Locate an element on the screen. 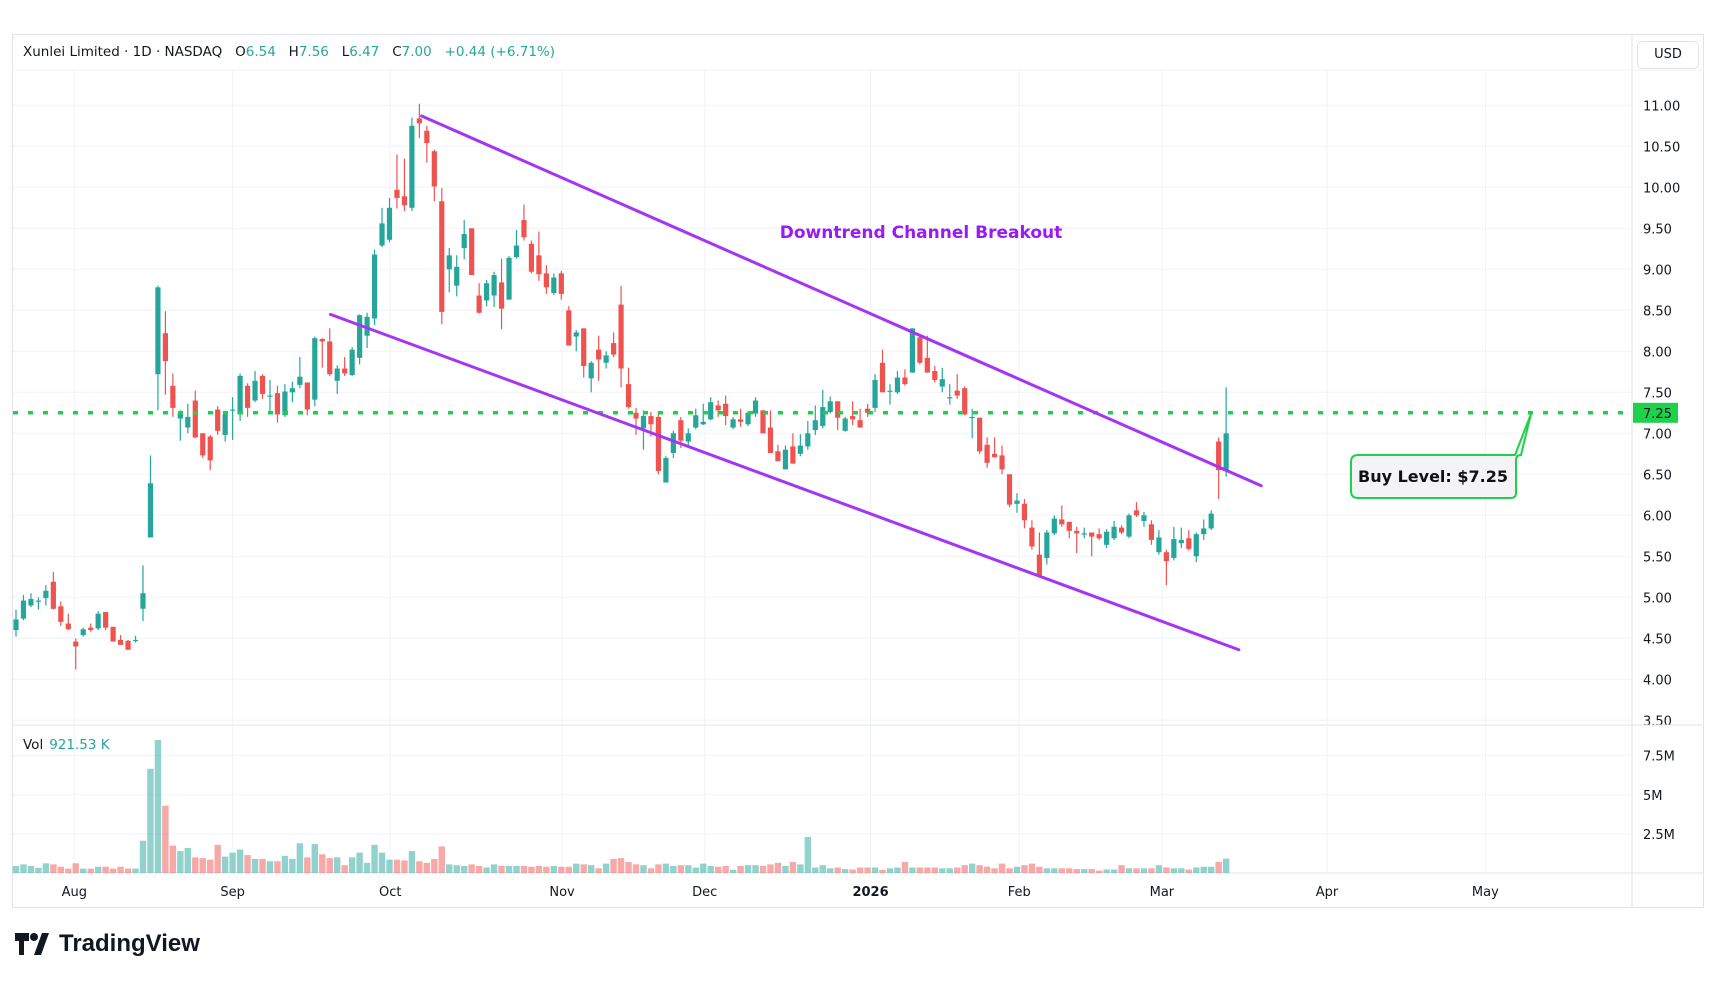  time-tick-label: Nov is located at coordinates (562, 892).